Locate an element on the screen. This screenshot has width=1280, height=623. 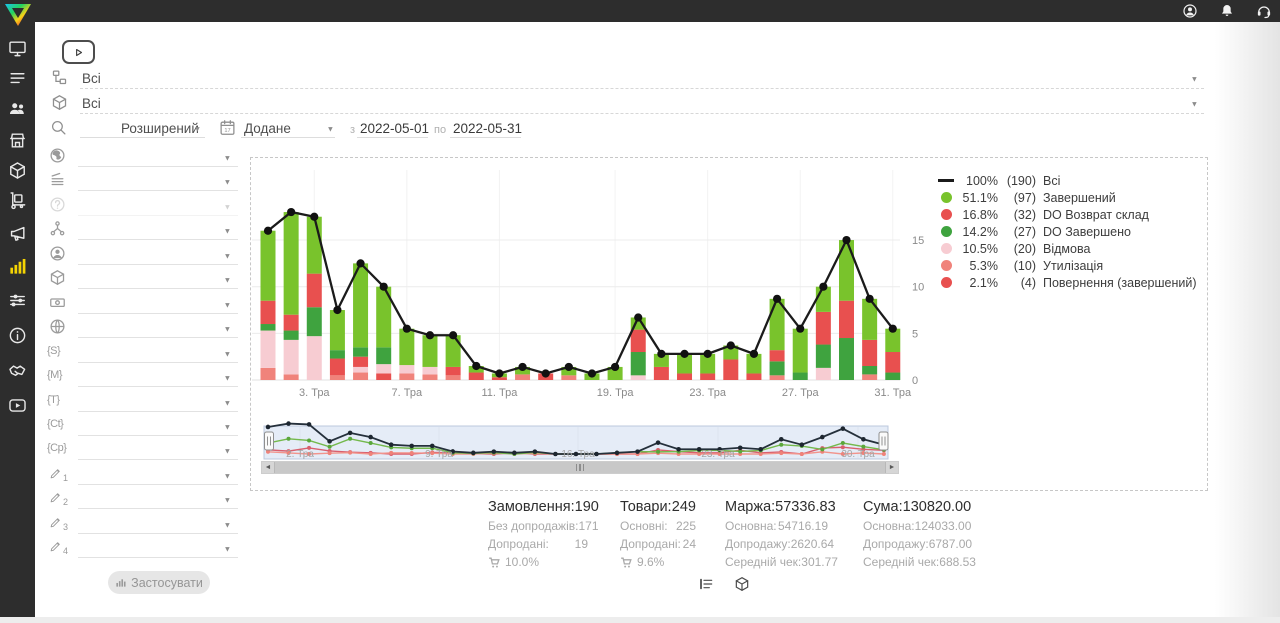
sidebar-item-store-icon is located at coordinates (17, 140).